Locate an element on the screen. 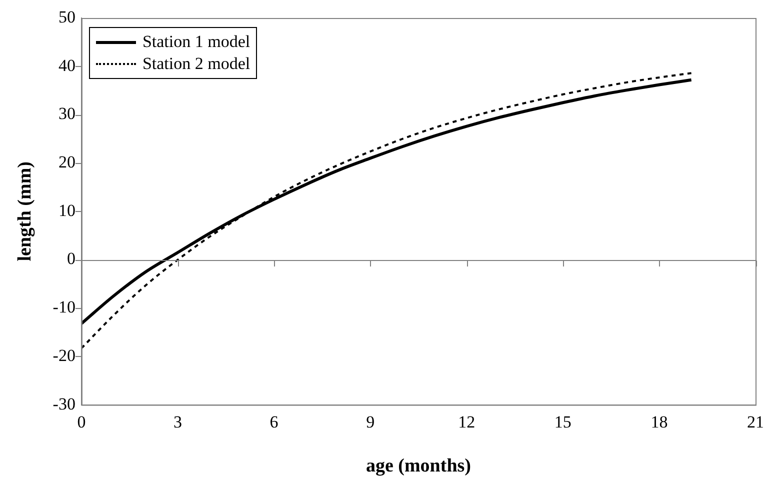 The image size is (772, 490). y-tick-label: 50 is located at coordinates (67, 16).